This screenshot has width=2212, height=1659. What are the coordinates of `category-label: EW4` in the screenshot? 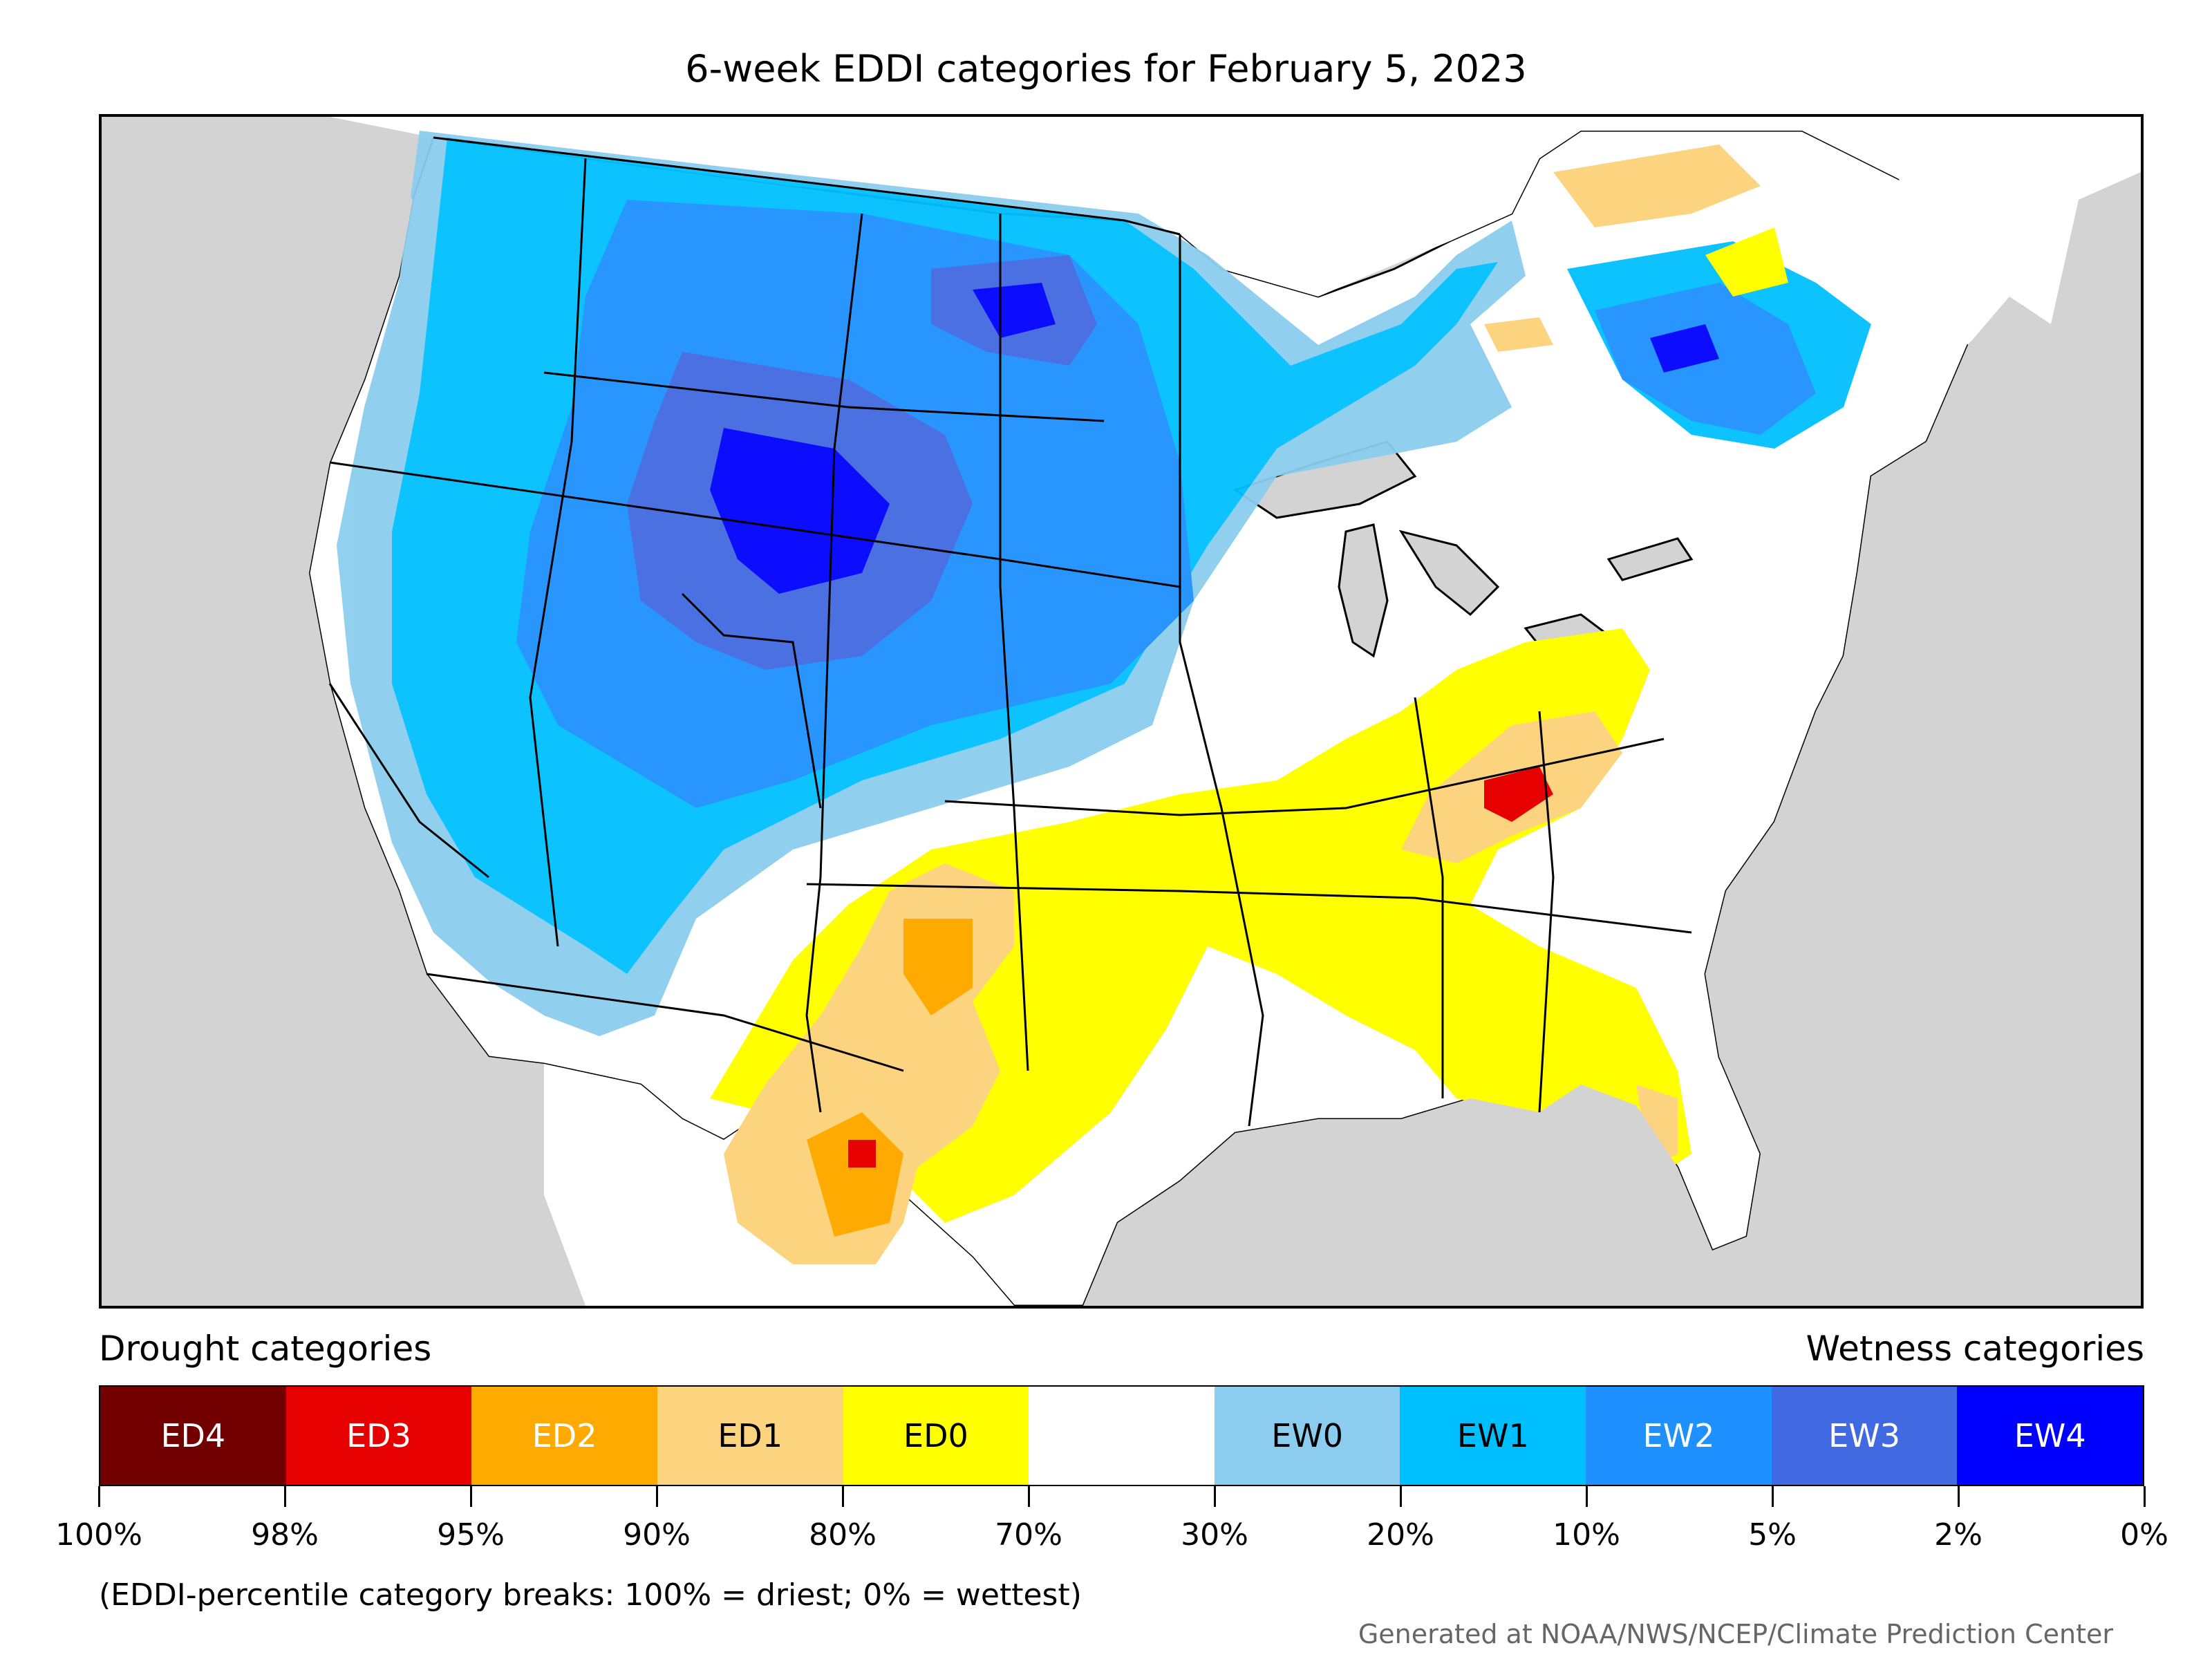 It's located at (2050, 1436).